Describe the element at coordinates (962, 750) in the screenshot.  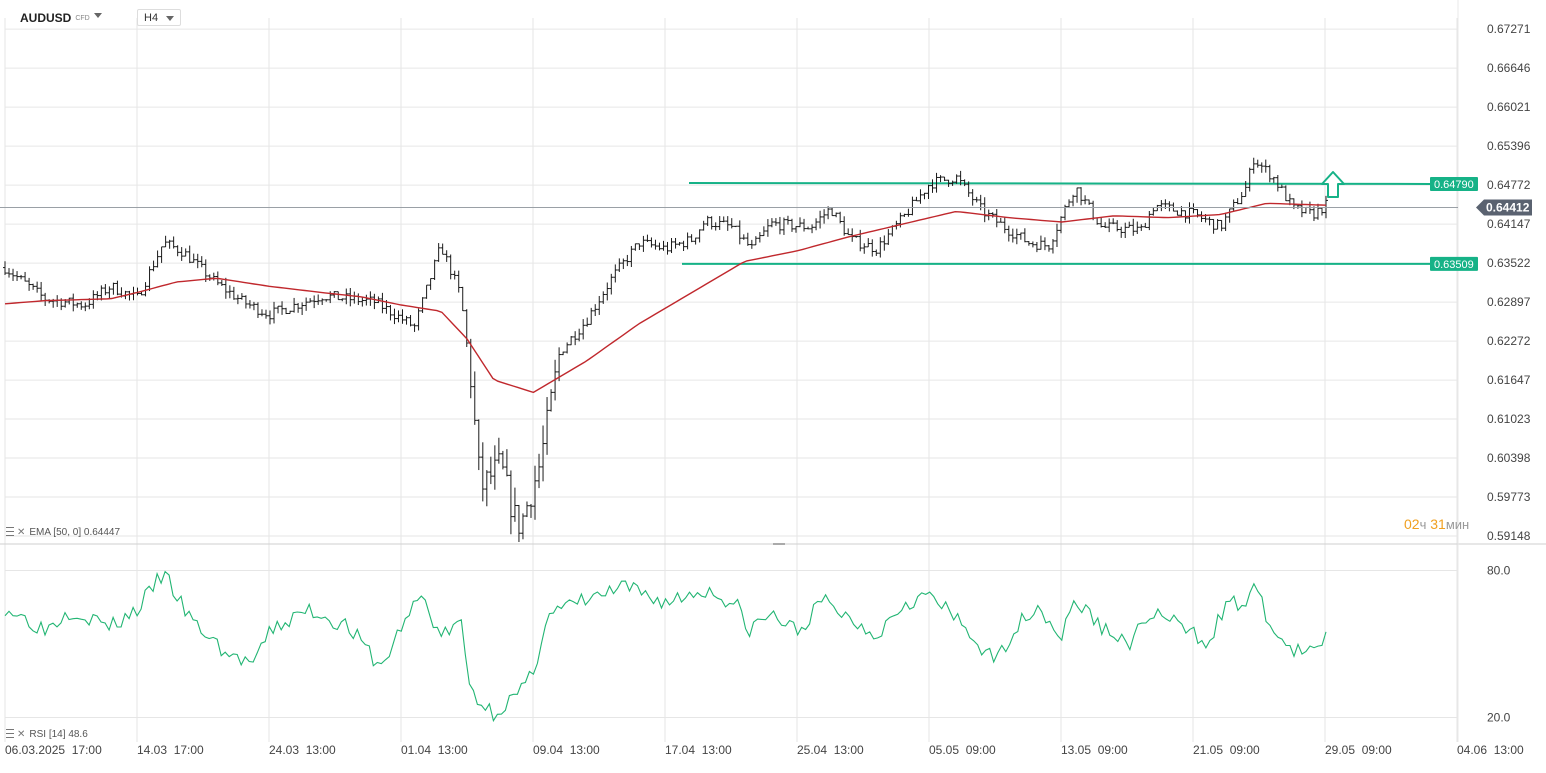
I see `x-tick-label: 05.05 09:00` at that location.